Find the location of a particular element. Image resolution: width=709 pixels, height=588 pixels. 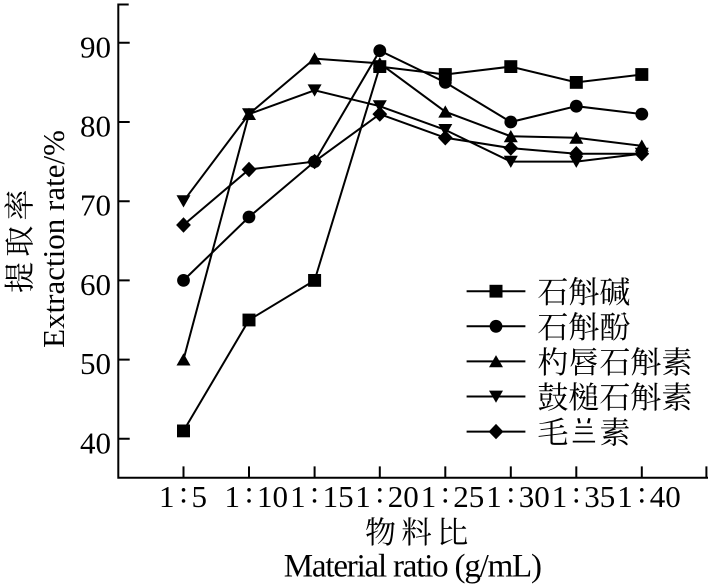

svg-text: 30 is located at coordinates (534, 496).